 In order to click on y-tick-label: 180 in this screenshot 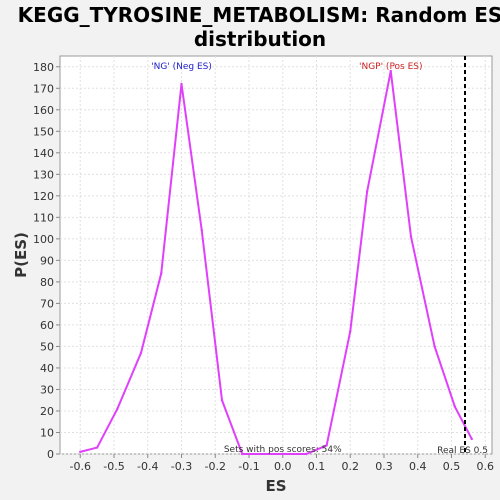, I will do `click(43, 67)`.